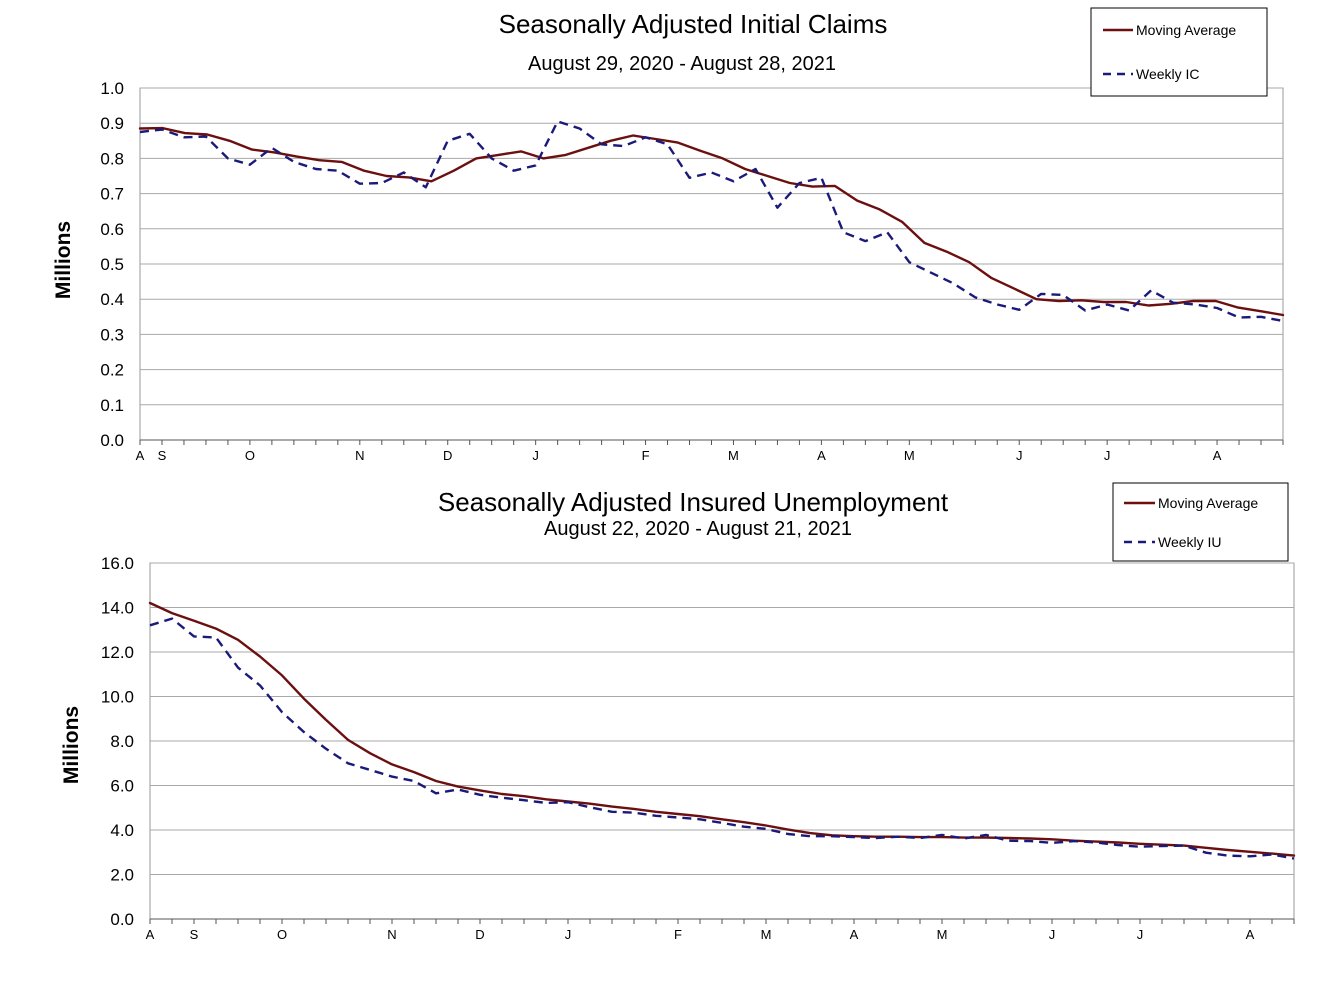 The image size is (1343, 991). I want to click on y-tick-label: 0.2, so click(112, 370).